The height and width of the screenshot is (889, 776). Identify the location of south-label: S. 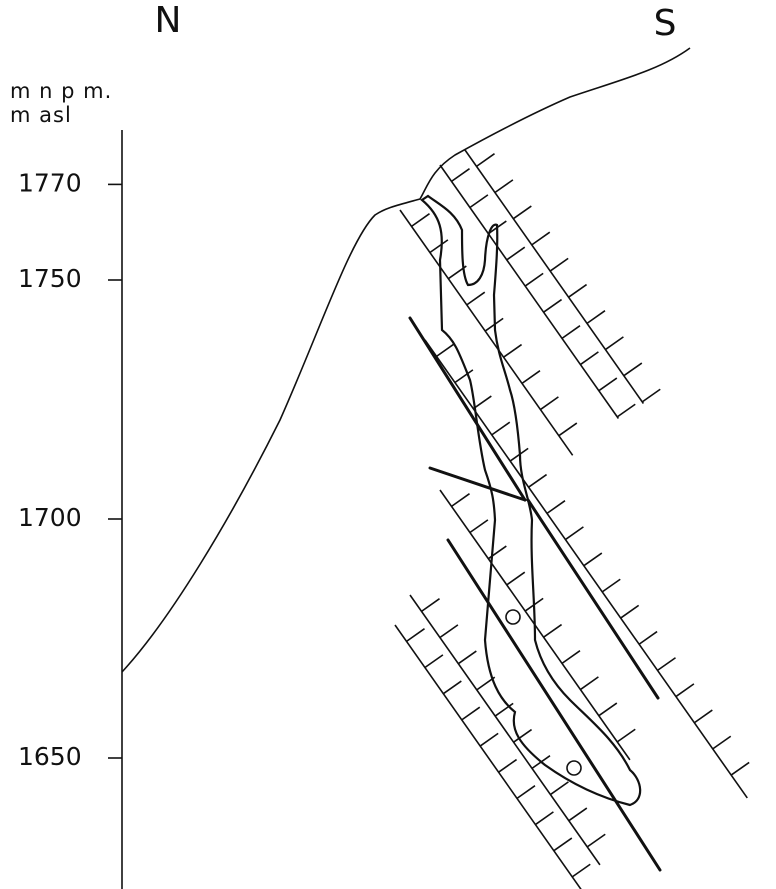
(665, 23).